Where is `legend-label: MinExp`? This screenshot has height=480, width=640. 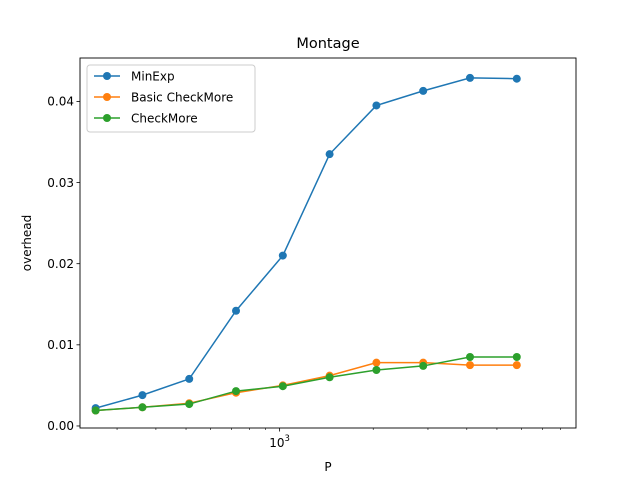
legend-label: MinExp is located at coordinates (153, 76).